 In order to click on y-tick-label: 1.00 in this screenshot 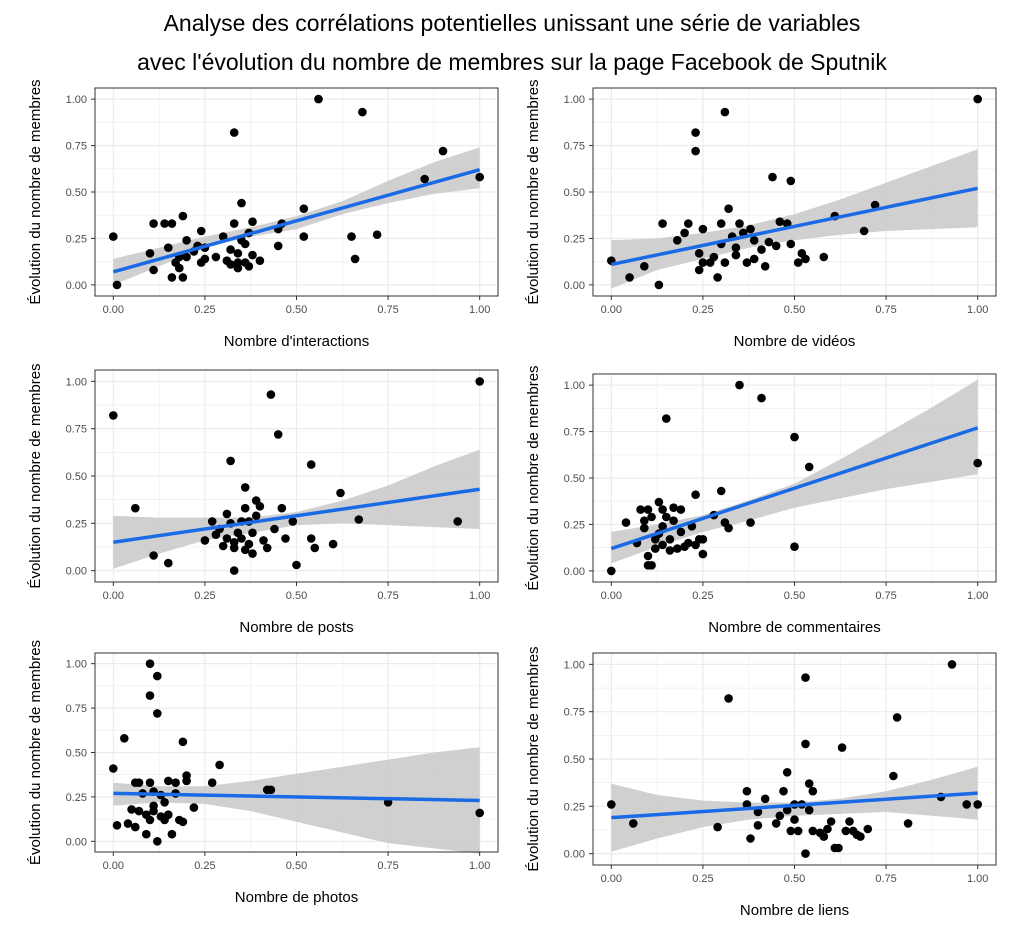, I will do `click(574, 100)`.